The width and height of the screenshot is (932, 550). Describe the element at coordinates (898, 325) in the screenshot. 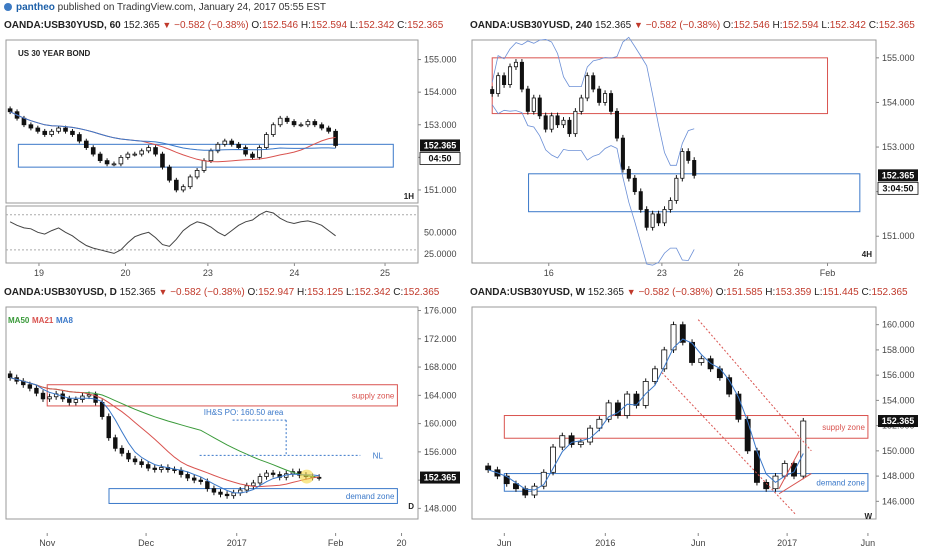

I see `y-tick-label: 160.000` at that location.